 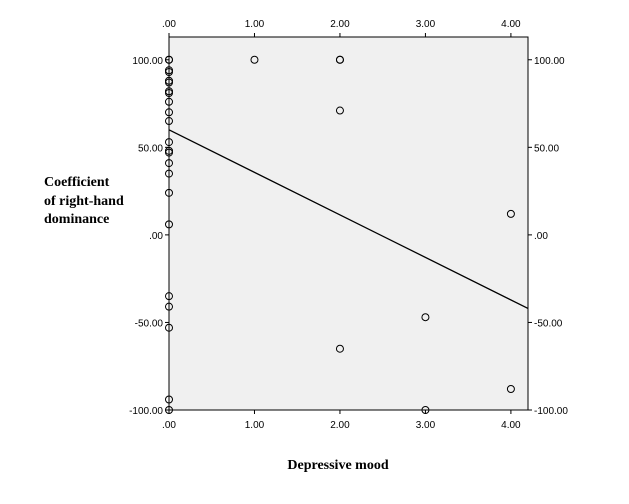 I want to click on x-tick-label-top: 1.00, so click(x=255, y=24).